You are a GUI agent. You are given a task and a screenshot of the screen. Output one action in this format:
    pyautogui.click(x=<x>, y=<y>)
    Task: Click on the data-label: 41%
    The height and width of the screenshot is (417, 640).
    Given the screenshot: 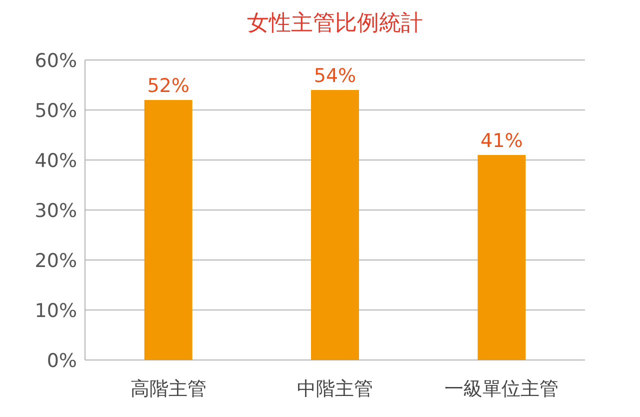 What is the action you would take?
    pyautogui.click(x=501, y=141)
    